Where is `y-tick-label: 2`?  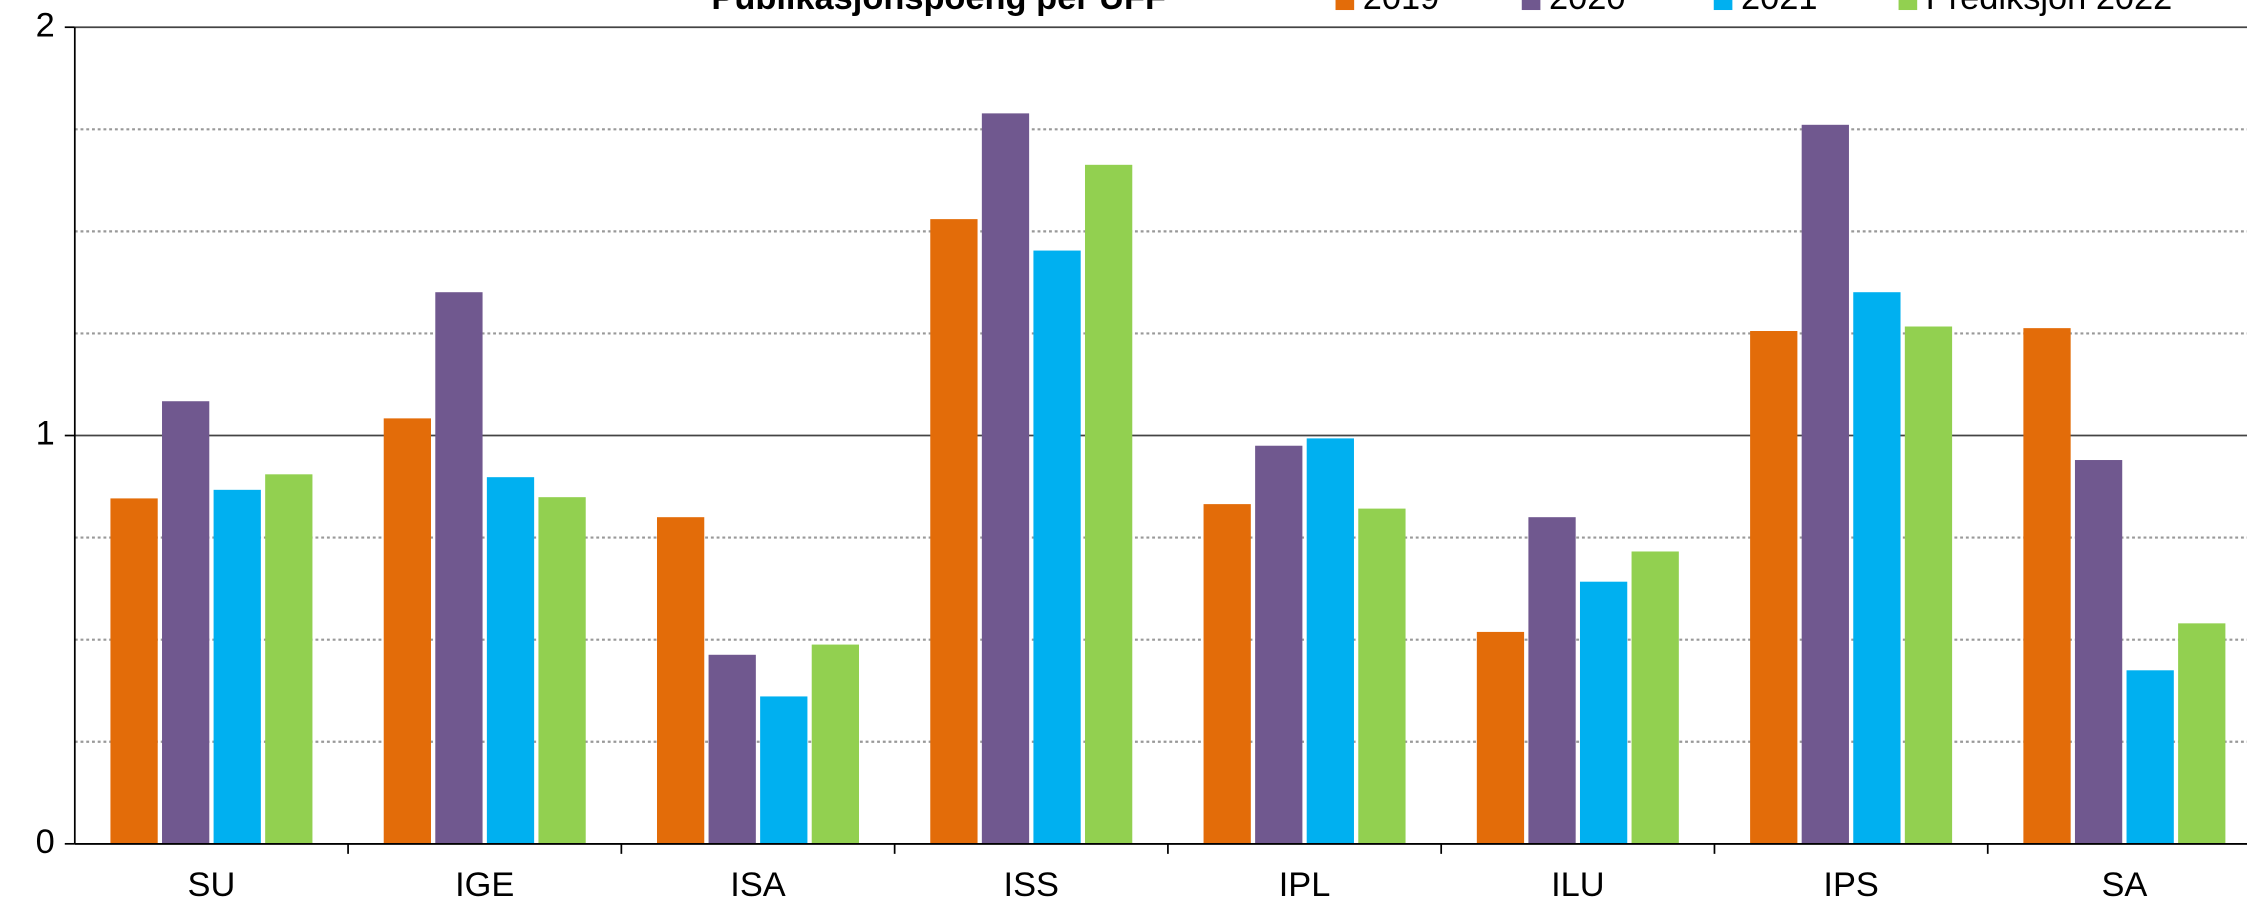 y-tick-label: 2 is located at coordinates (45, 25).